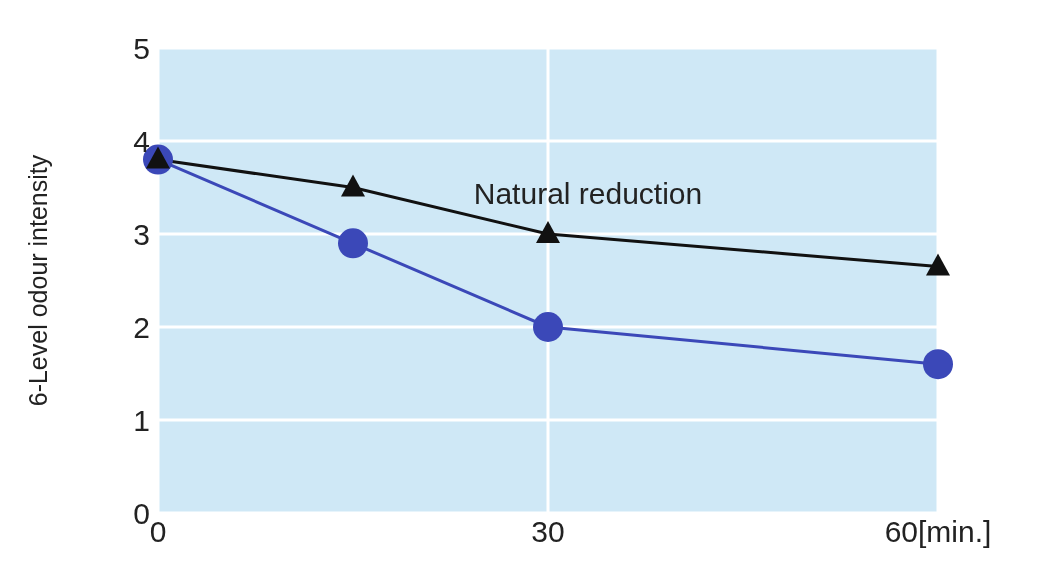  Describe the element at coordinates (141, 234) in the screenshot. I see `y-tick-label: 3` at that location.